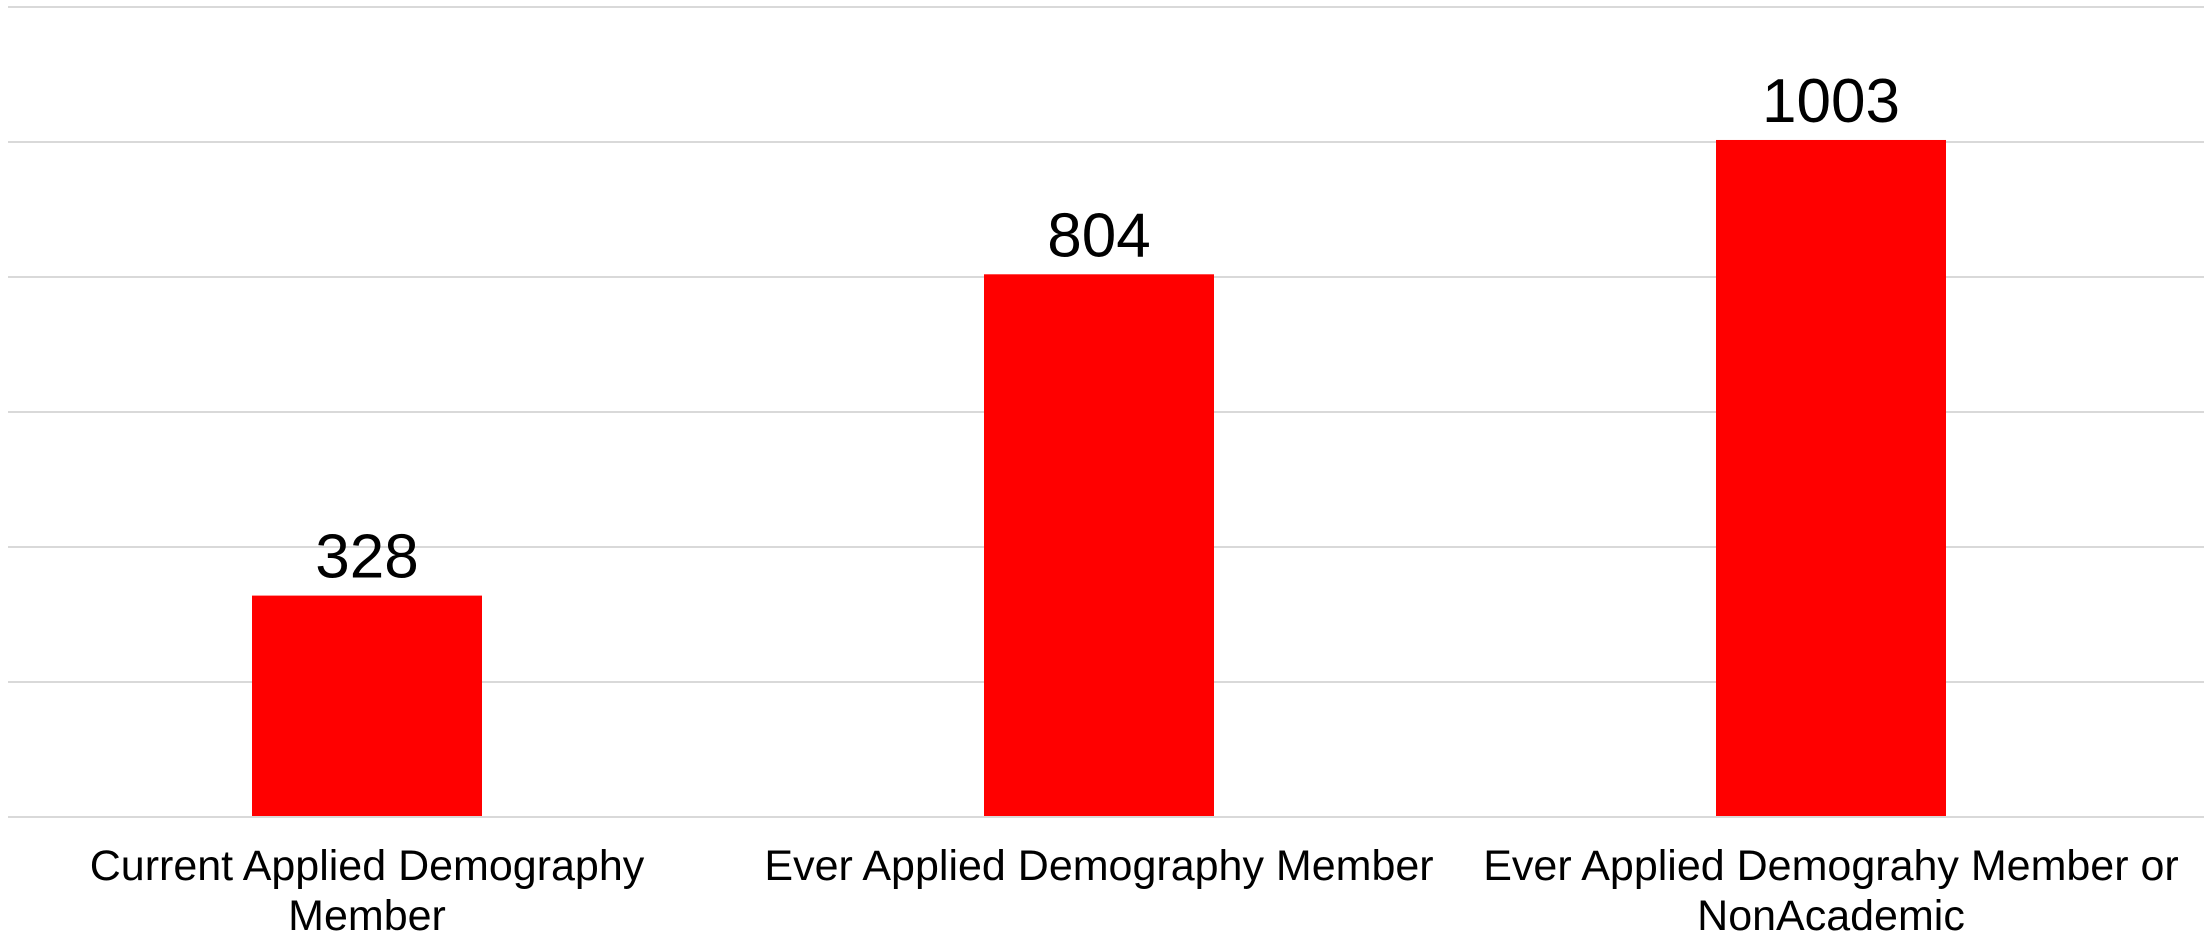  What do you see at coordinates (1098, 235) in the screenshot?
I see `data-label: 804` at bounding box center [1098, 235].